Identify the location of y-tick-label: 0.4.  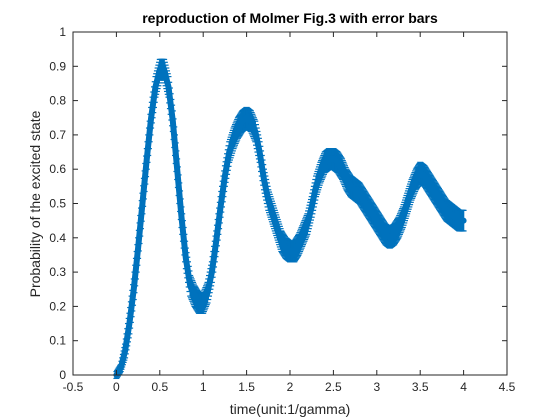
(57, 238).